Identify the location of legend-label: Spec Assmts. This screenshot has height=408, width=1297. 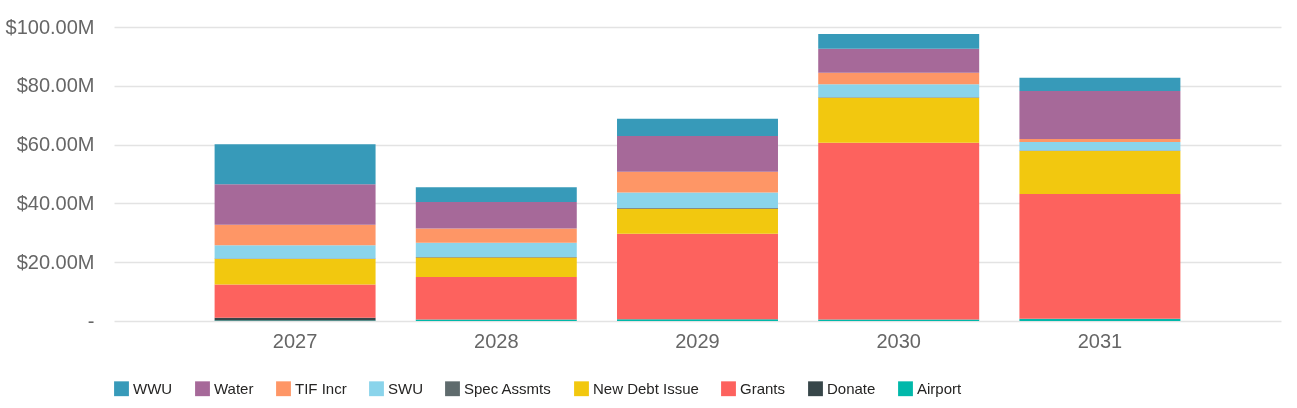
(507, 388).